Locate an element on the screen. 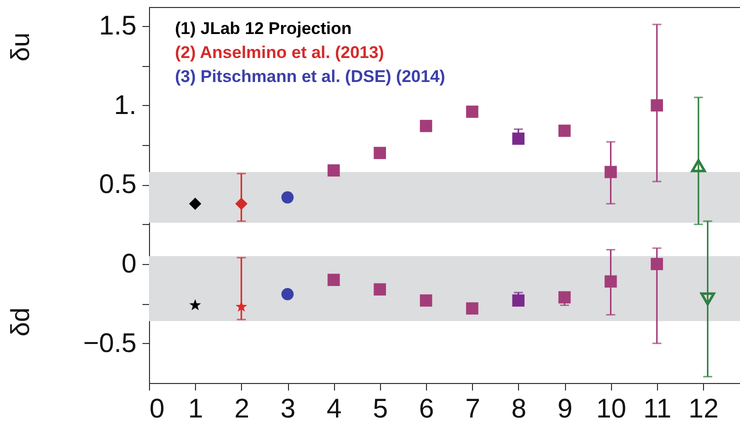  x-tick-label: 6 is located at coordinates (426, 409).